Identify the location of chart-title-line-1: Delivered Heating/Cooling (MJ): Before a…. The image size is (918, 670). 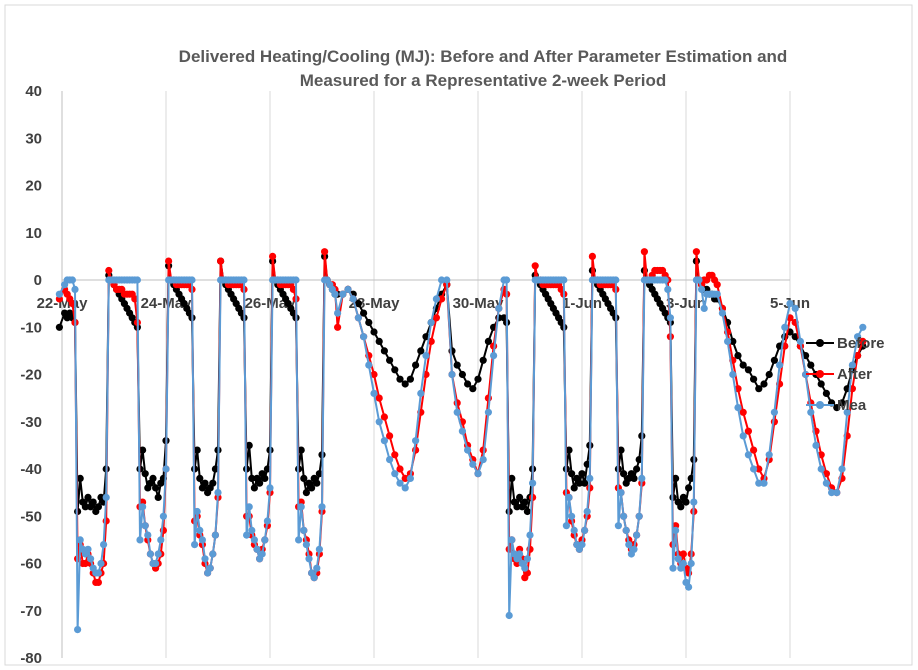
(483, 56).